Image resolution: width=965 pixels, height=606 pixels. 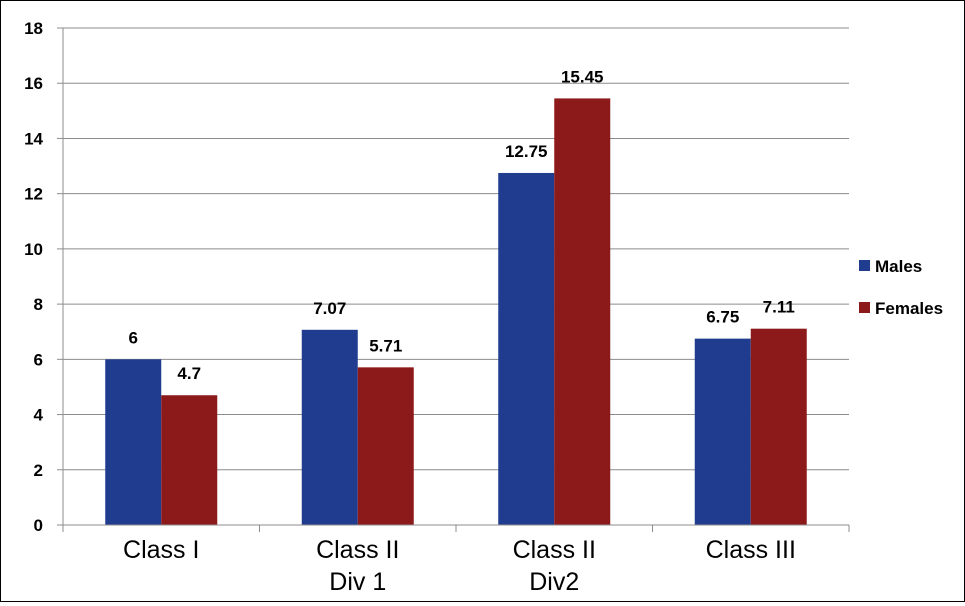 What do you see at coordinates (38, 304) in the screenshot?
I see `y-tick-label: 8` at bounding box center [38, 304].